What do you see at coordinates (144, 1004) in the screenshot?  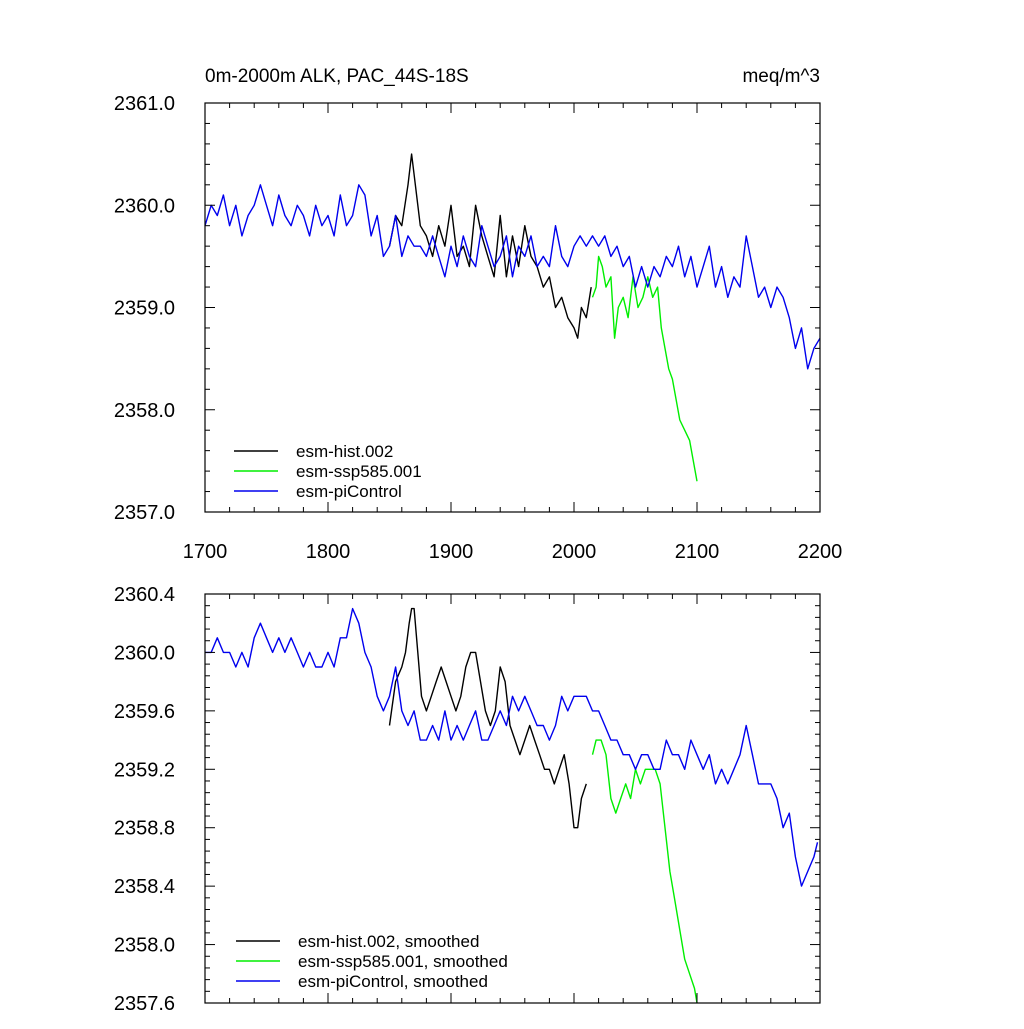 I see `y-tick-label: 2357.6` at bounding box center [144, 1004].